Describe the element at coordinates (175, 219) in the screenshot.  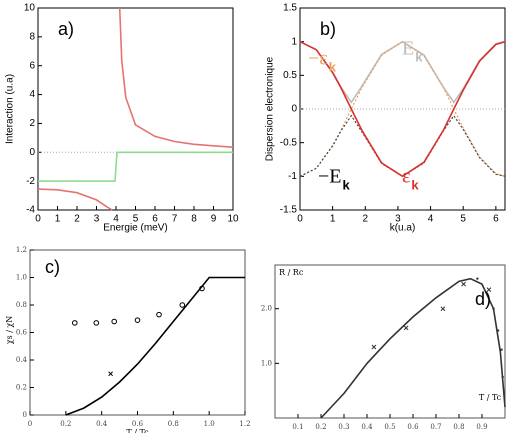
I see `x-tick-label: 7` at that location.